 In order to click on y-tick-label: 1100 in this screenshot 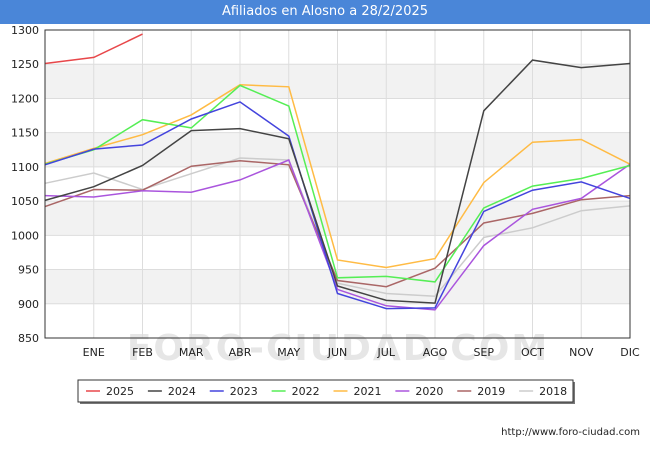, I will do `click(25, 167)`.